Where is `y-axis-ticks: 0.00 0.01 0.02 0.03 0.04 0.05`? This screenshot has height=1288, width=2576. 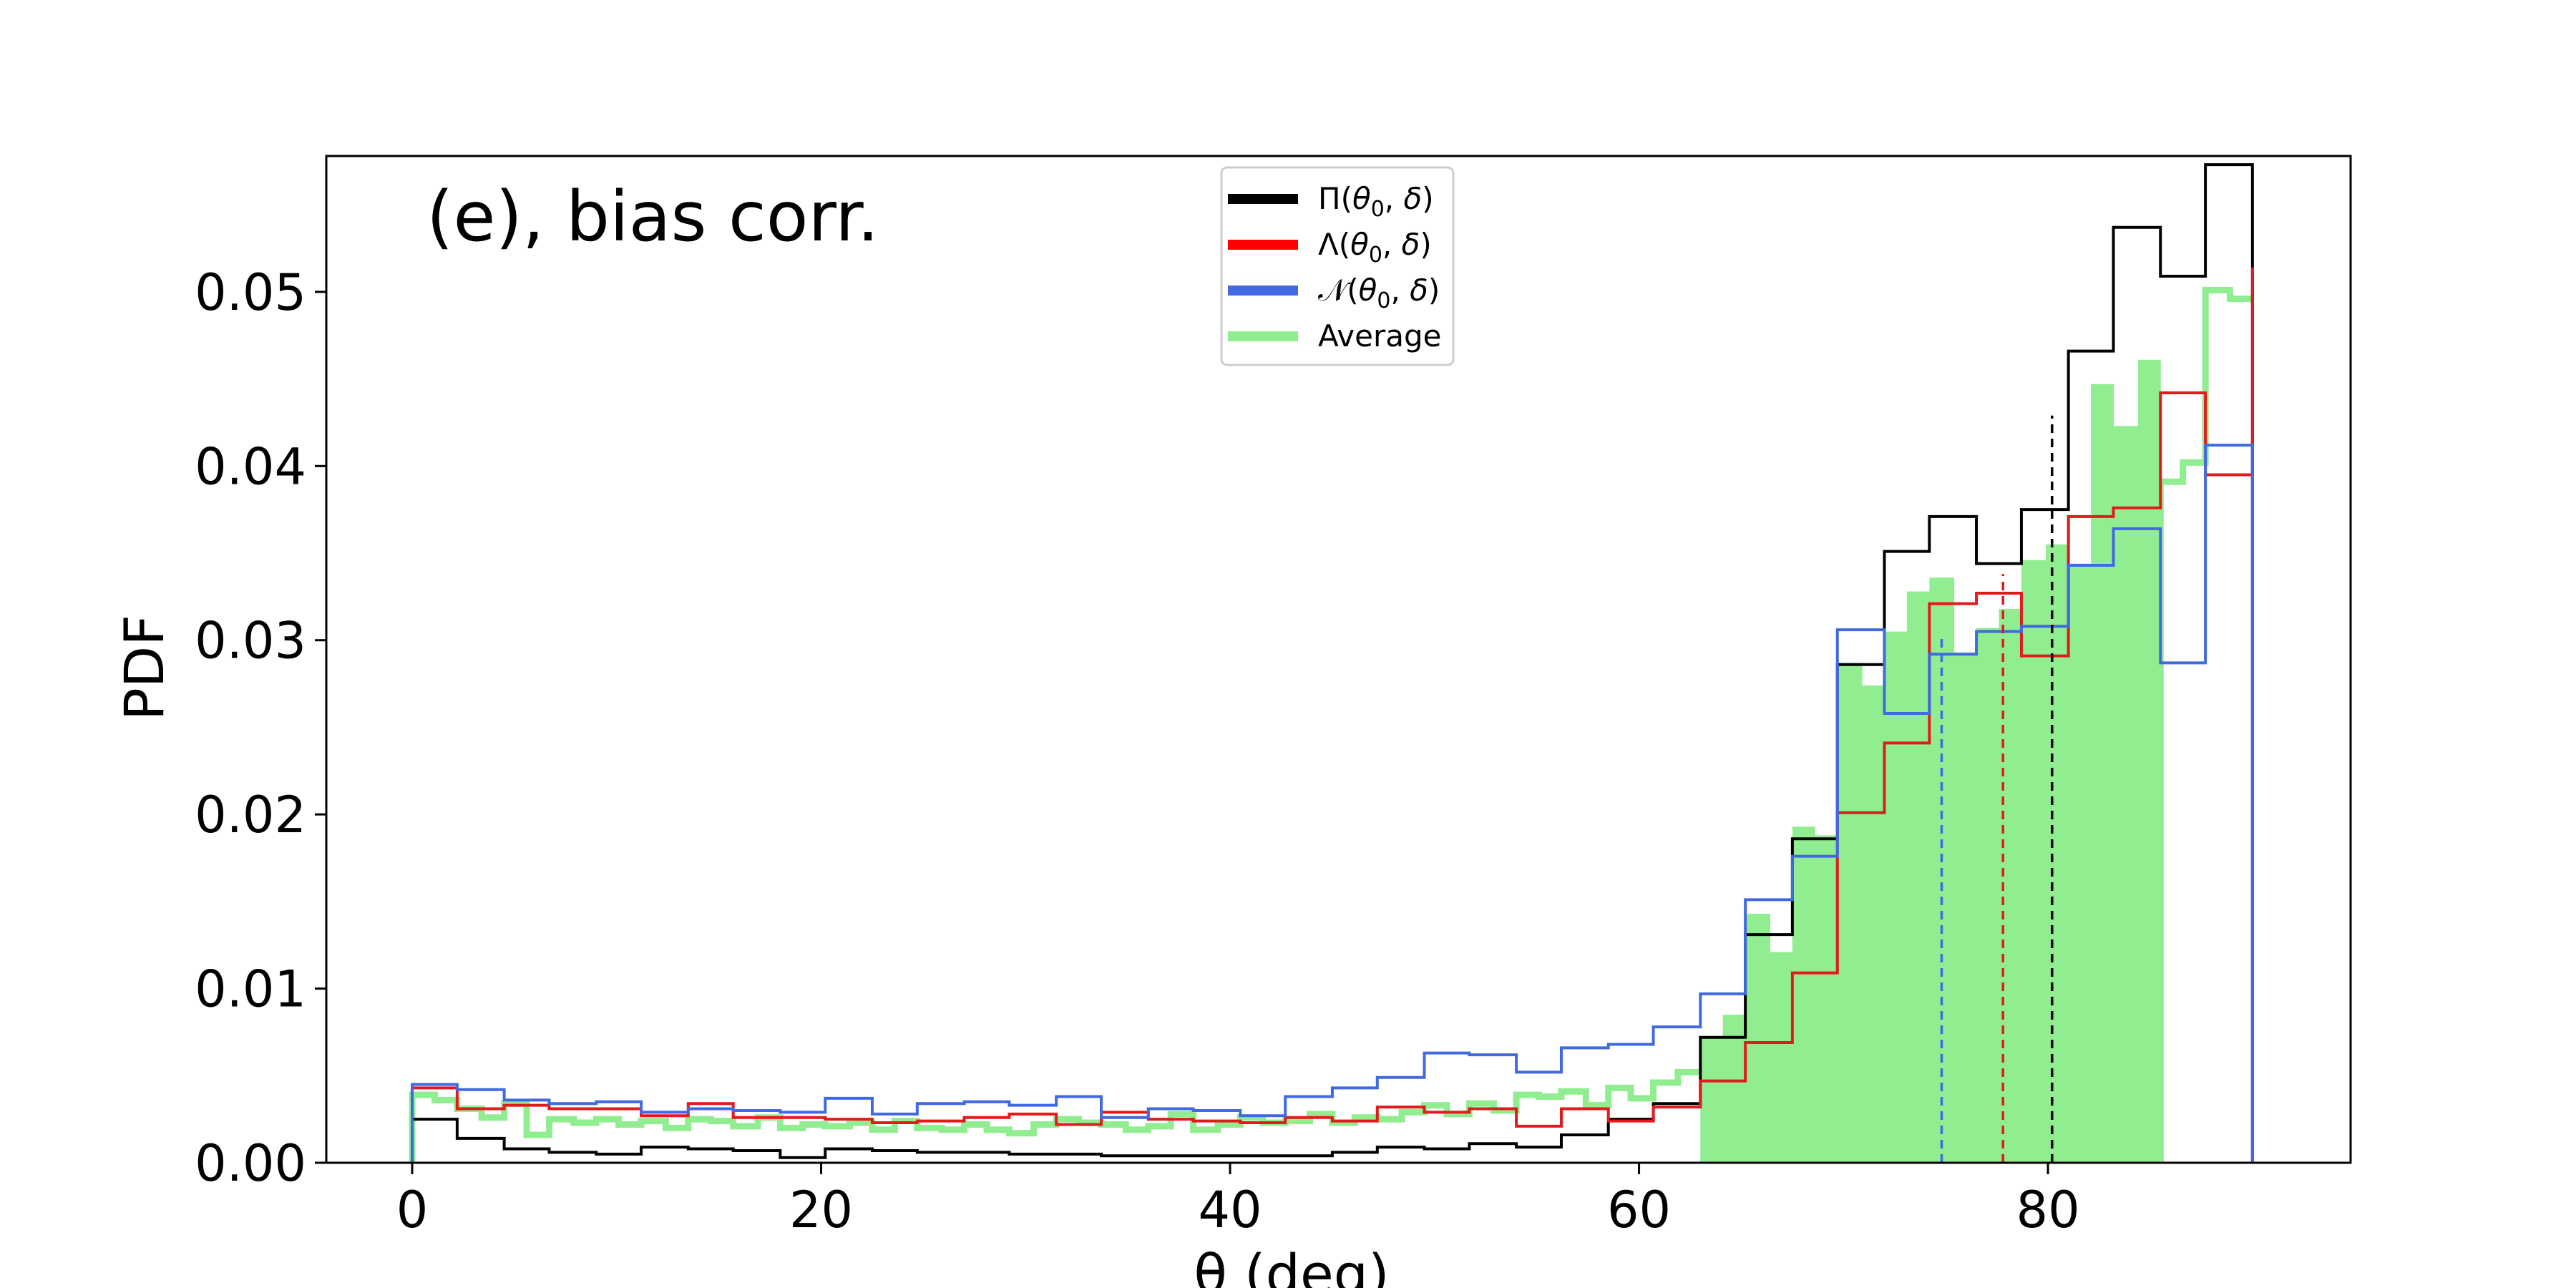 y-axis-ticks: 0.00 0.01 0.02 0.03 0.04 0.05 is located at coordinates (260, 728).